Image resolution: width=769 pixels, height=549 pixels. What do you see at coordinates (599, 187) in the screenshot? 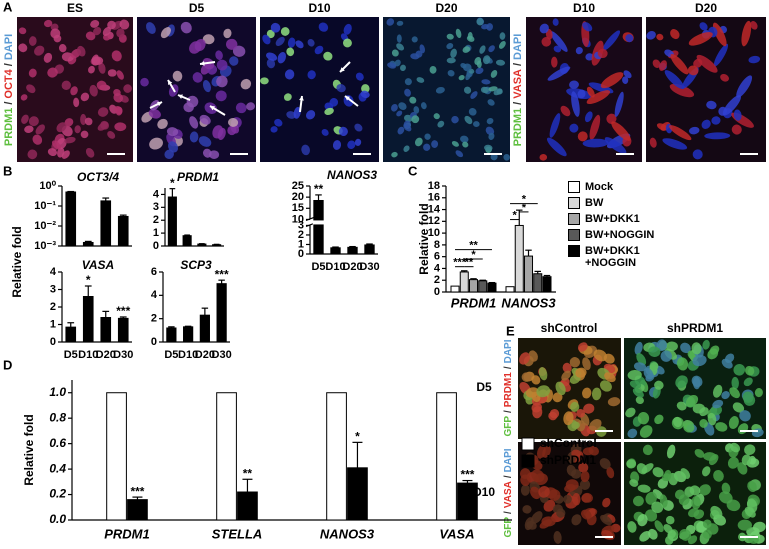
I see `legend-label: Mock` at bounding box center [599, 187].